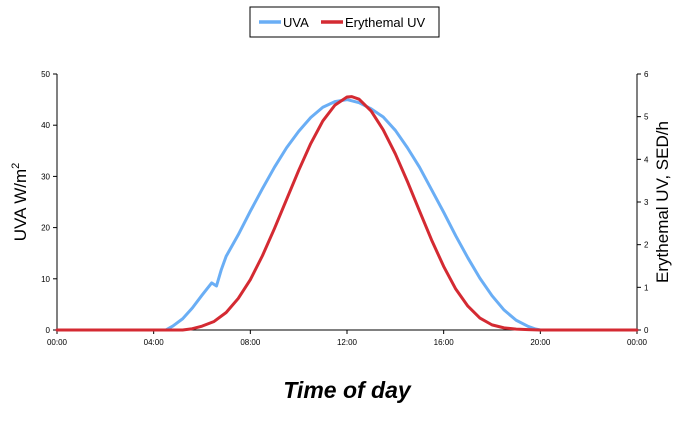  Describe the element at coordinates (646, 245) in the screenshot. I see `right-y-tick-label: 2` at that location.